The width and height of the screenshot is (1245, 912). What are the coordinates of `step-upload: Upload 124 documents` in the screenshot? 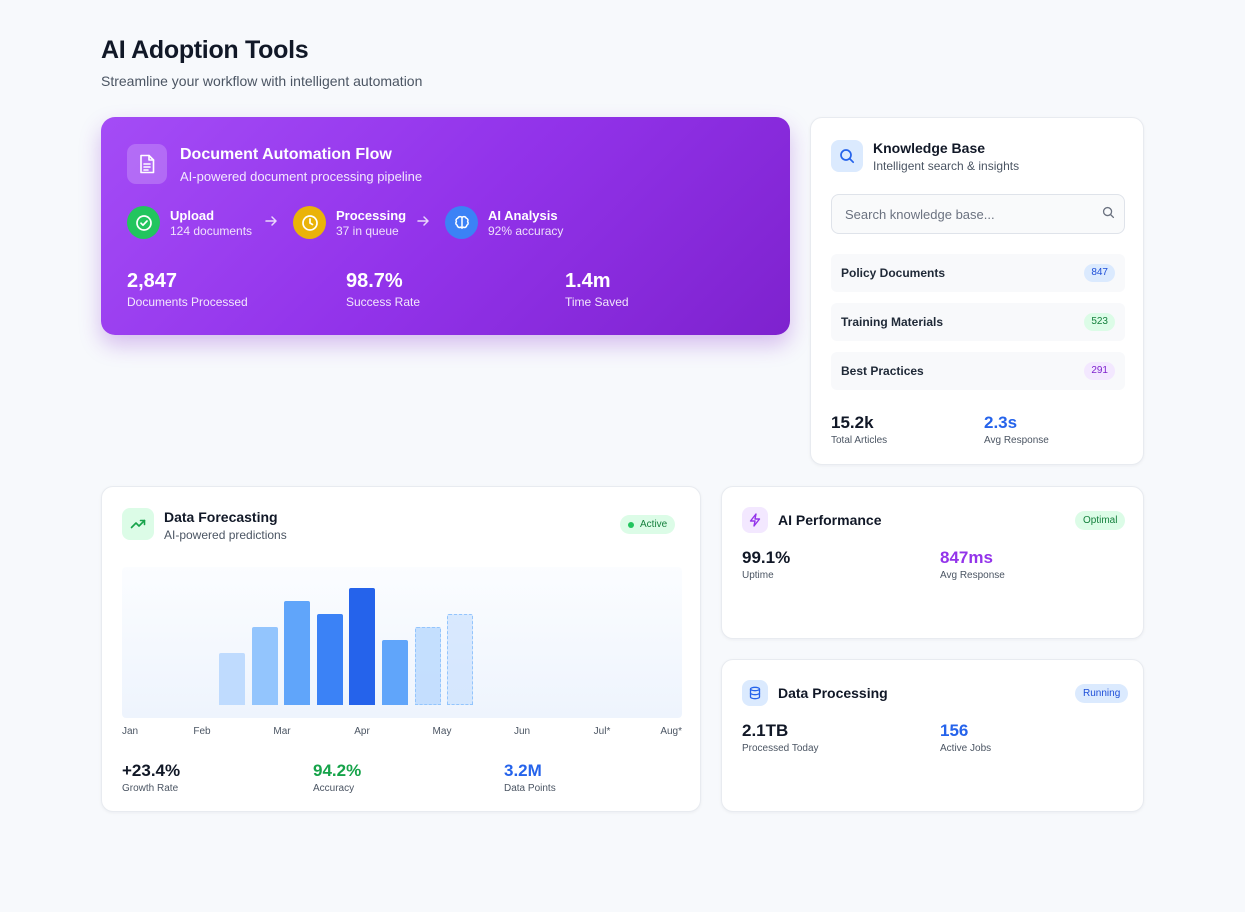 It's located at (189, 222).